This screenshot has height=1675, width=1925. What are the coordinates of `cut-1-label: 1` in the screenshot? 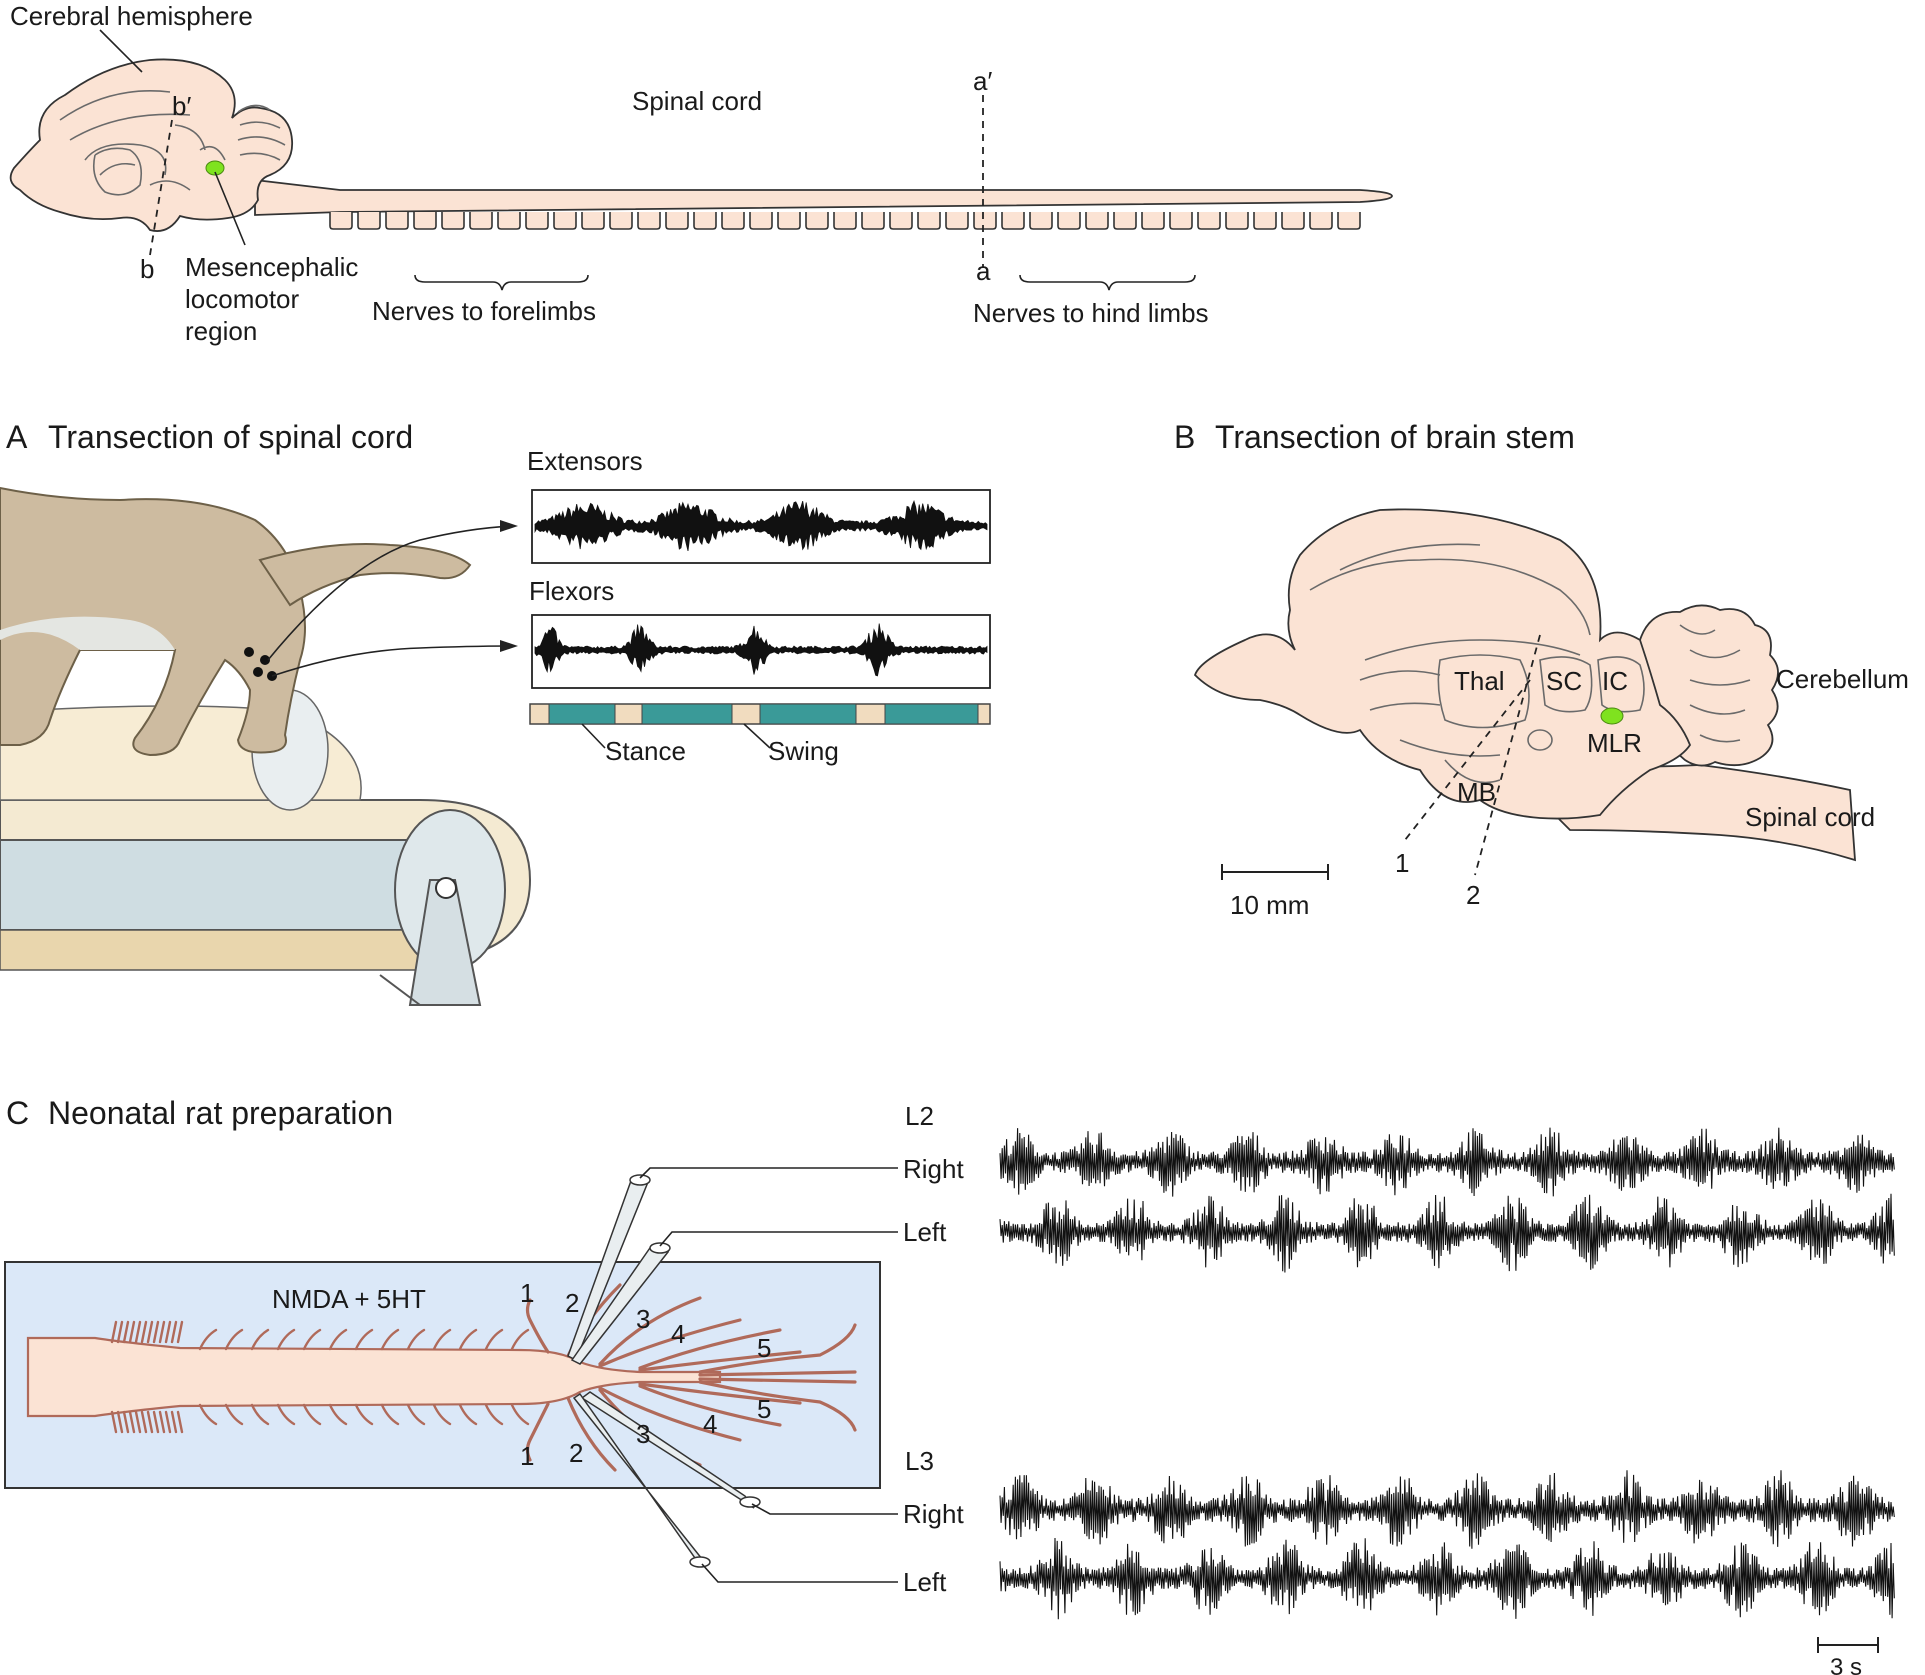 It's located at (1402, 863).